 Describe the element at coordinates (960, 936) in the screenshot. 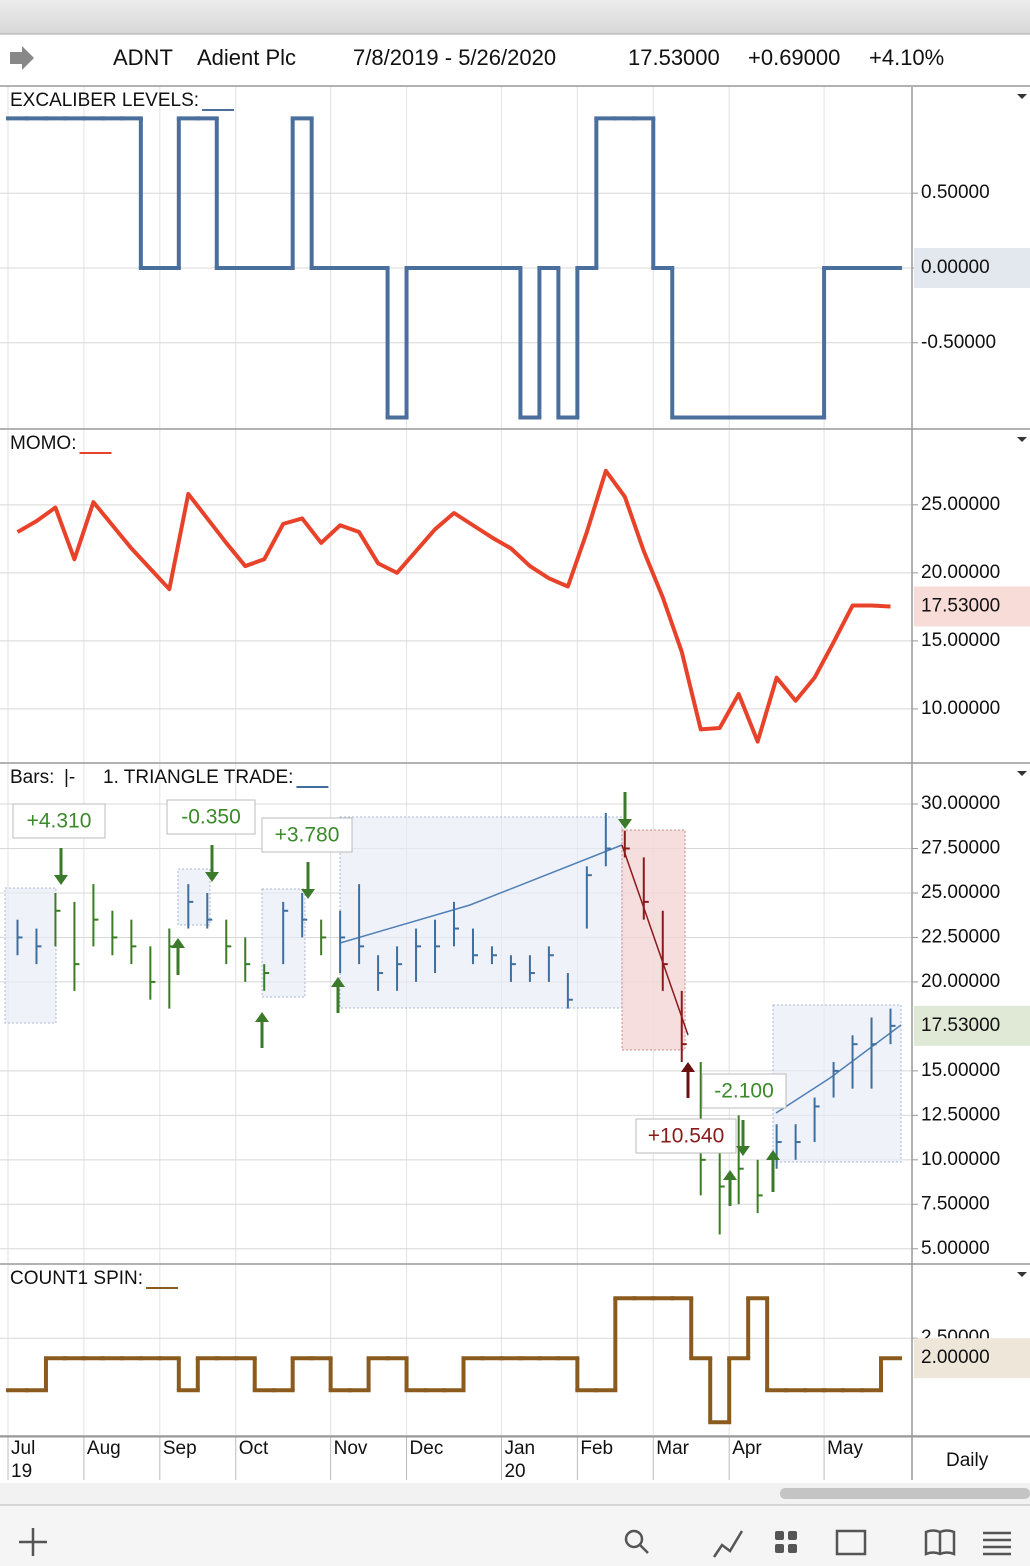

I see `y-tick-label: 22.50000` at that location.